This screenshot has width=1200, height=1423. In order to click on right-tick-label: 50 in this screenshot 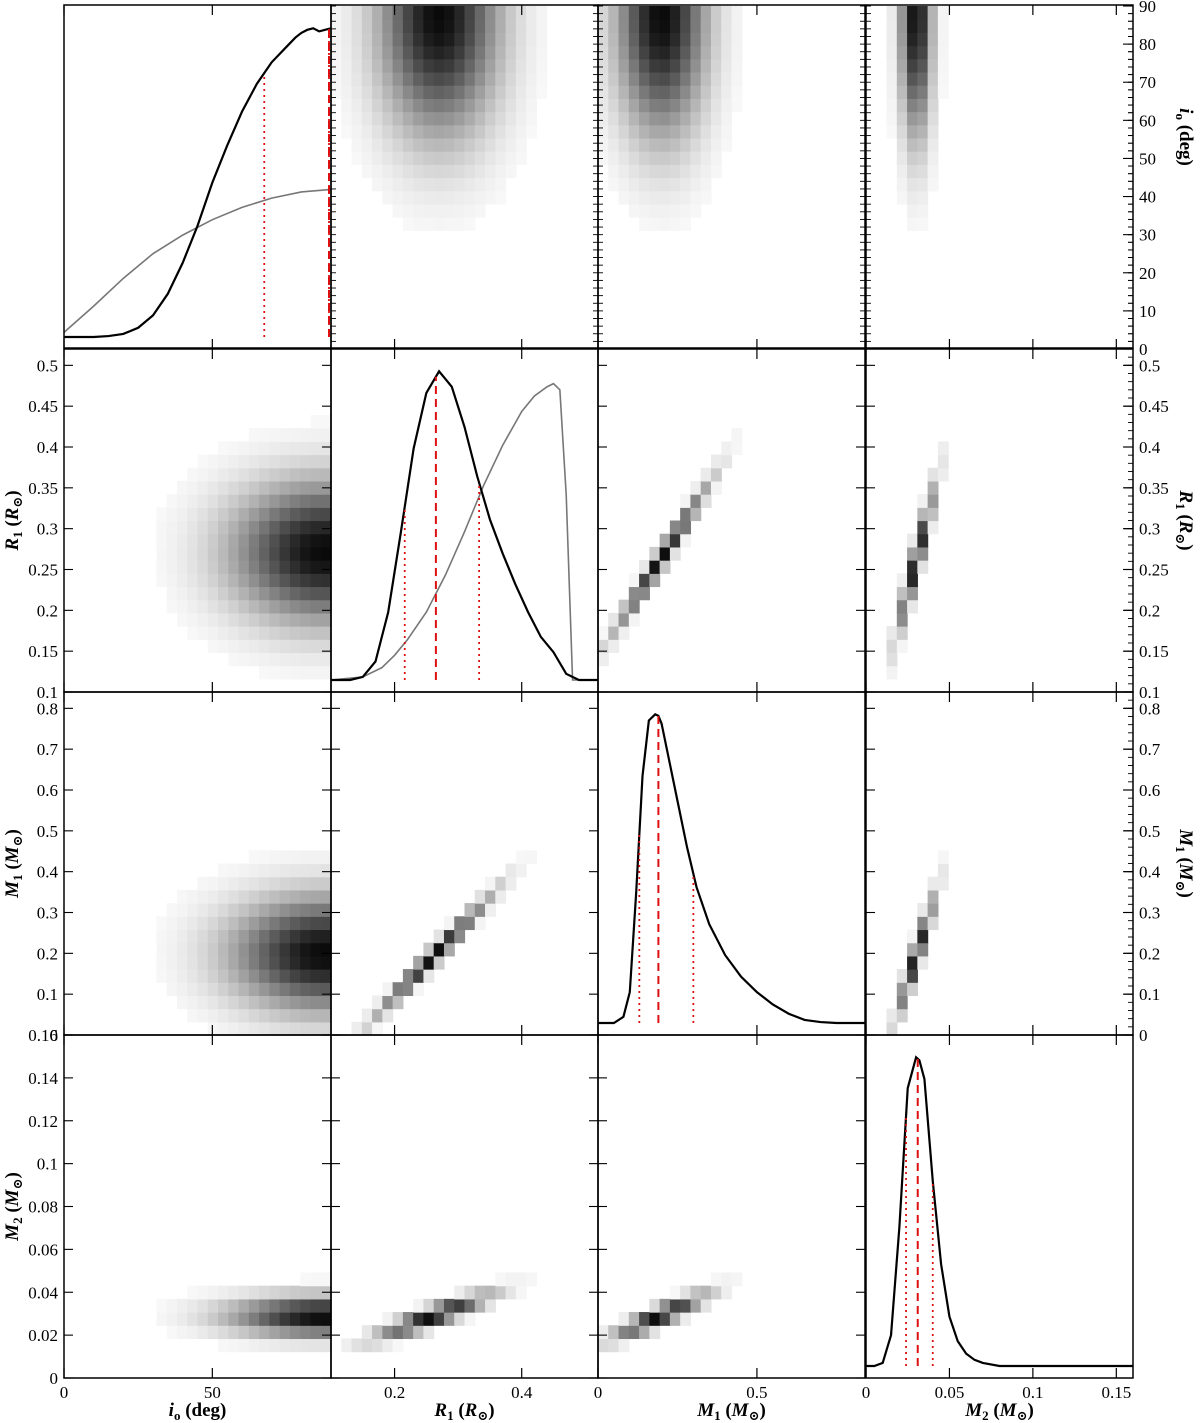, I will do `click(1147, 158)`.